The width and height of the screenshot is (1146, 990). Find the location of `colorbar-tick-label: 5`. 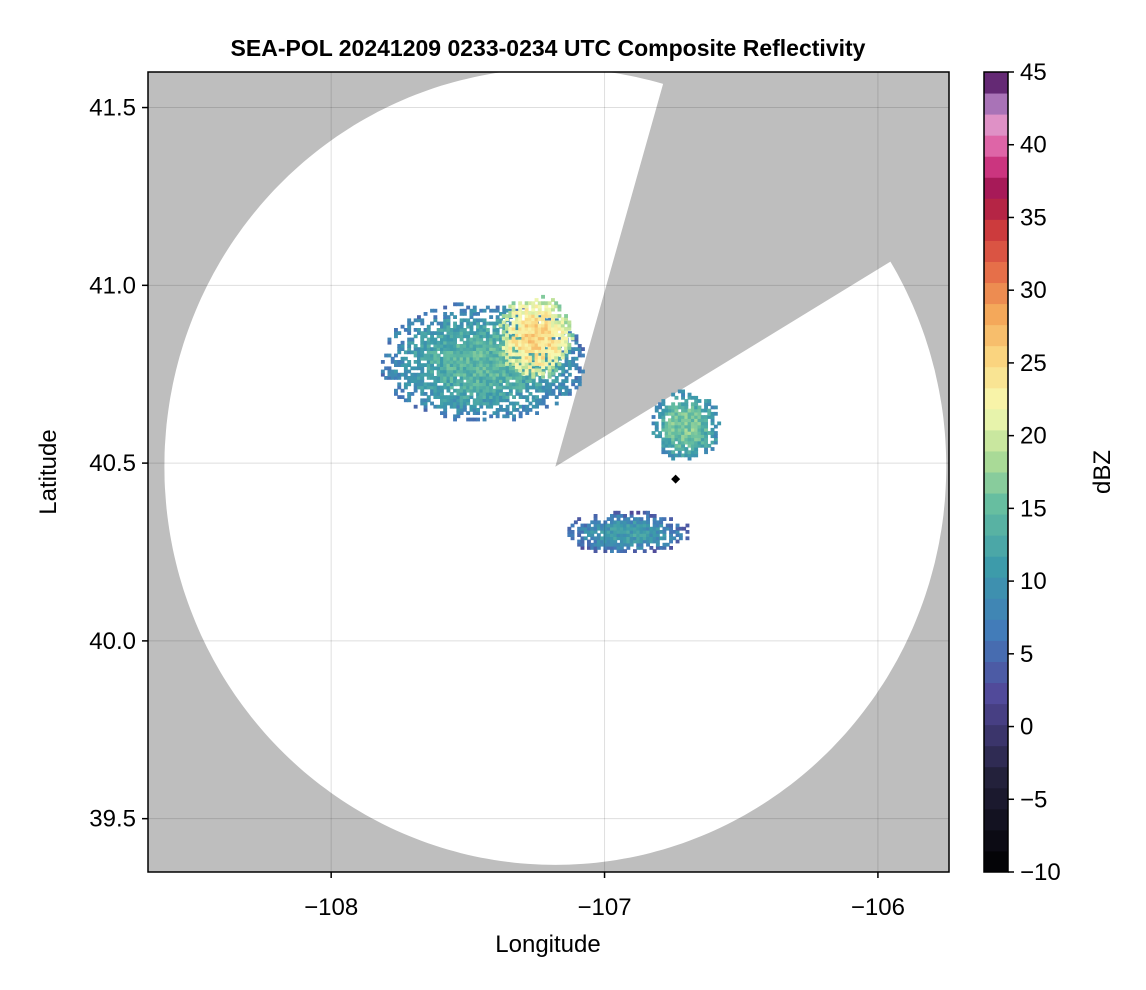

colorbar-tick-label: 5 is located at coordinates (1026, 654).